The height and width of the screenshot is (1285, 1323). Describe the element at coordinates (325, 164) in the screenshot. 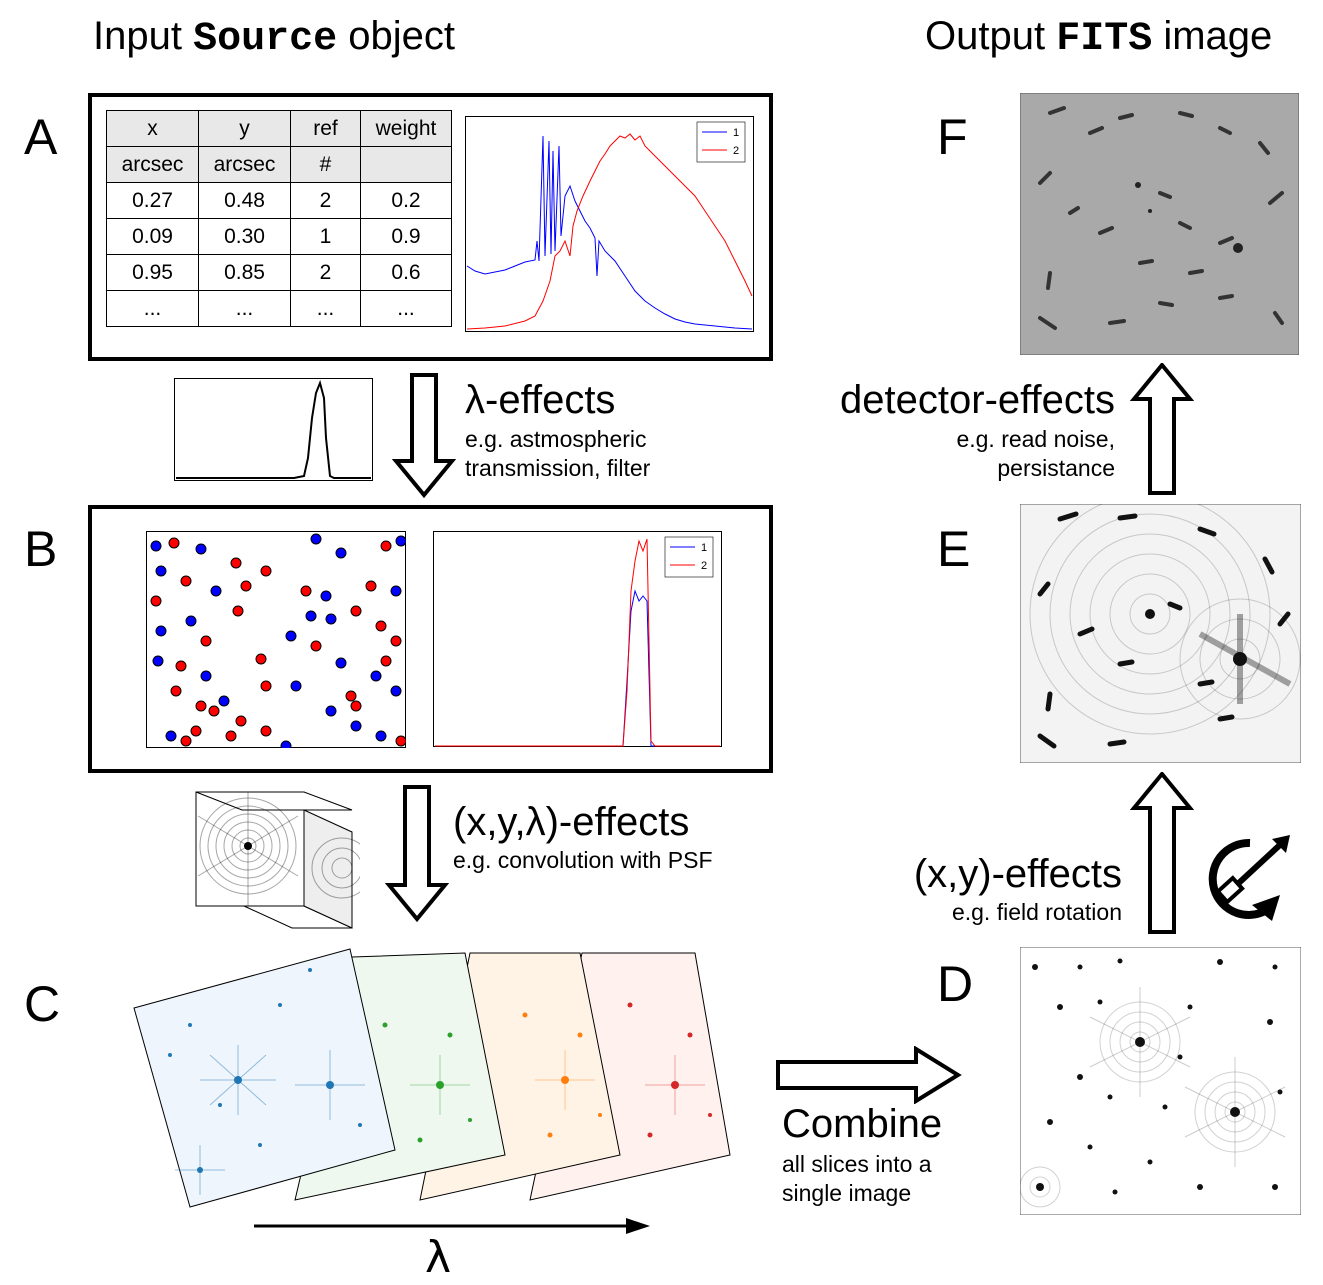

I see `unit-cell: #` at that location.